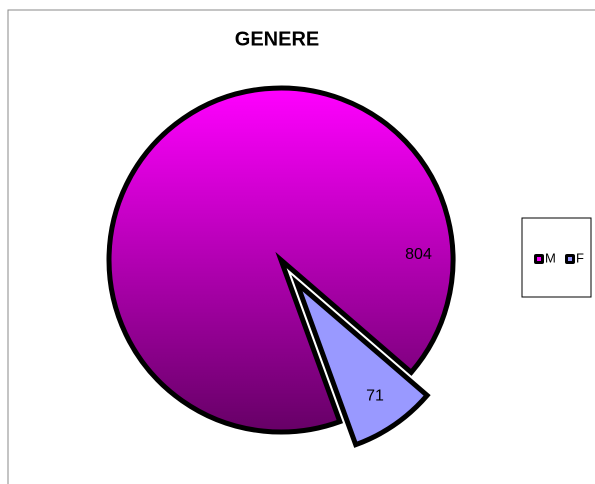 This screenshot has width=595, height=484. Describe the element at coordinates (580, 257) in the screenshot. I see `legend-label: F` at that location.